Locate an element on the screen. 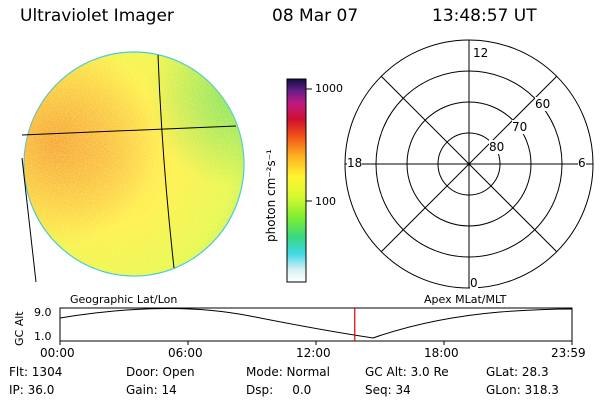  longitude-line is located at coordinates (166, 161).